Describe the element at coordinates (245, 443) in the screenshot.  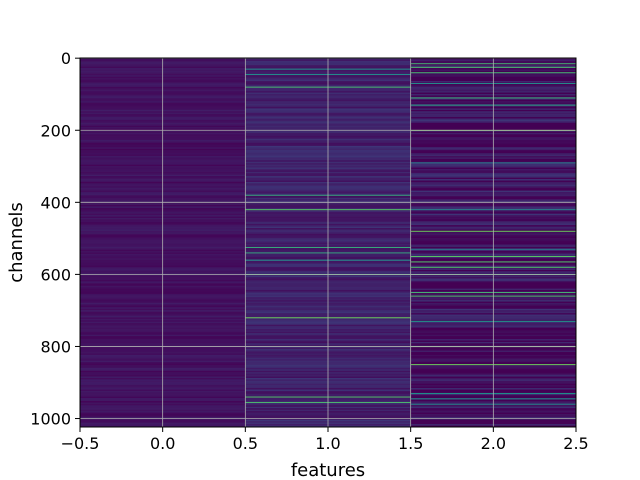
I see `x-tick-label: 0.5` at that location.